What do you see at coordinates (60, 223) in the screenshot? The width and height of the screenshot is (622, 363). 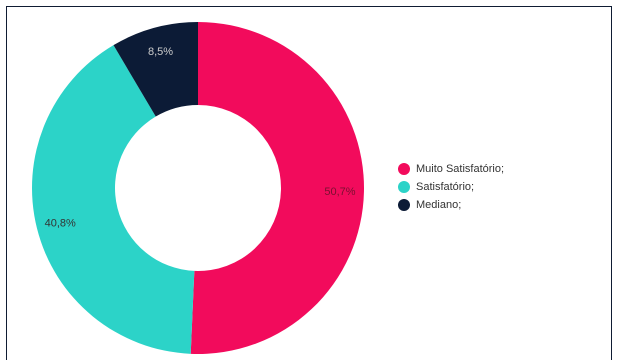 I see `data-label-satisfatorio: 40,8%` at bounding box center [60, 223].